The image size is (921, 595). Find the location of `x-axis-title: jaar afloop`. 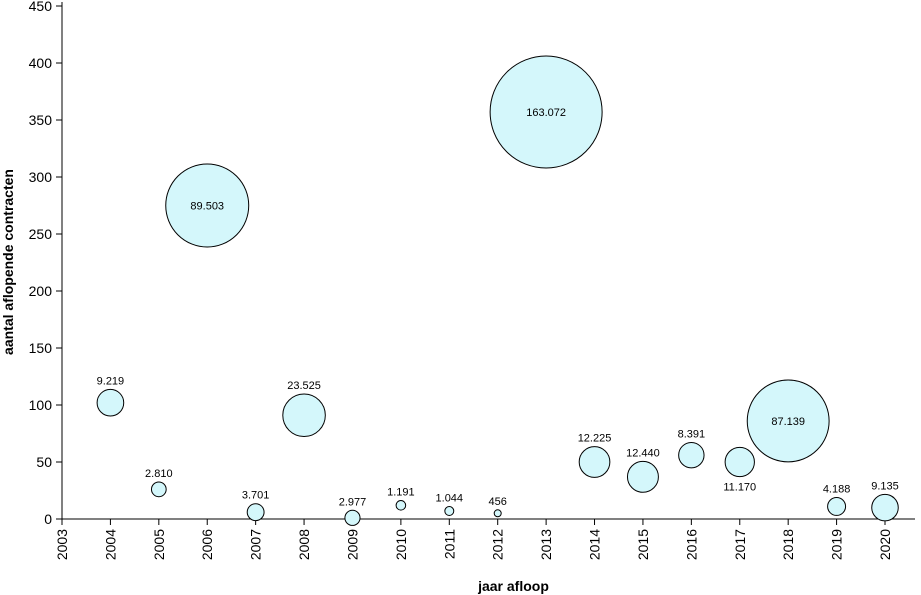

x-axis-title: jaar afloop is located at coordinates (513, 586).